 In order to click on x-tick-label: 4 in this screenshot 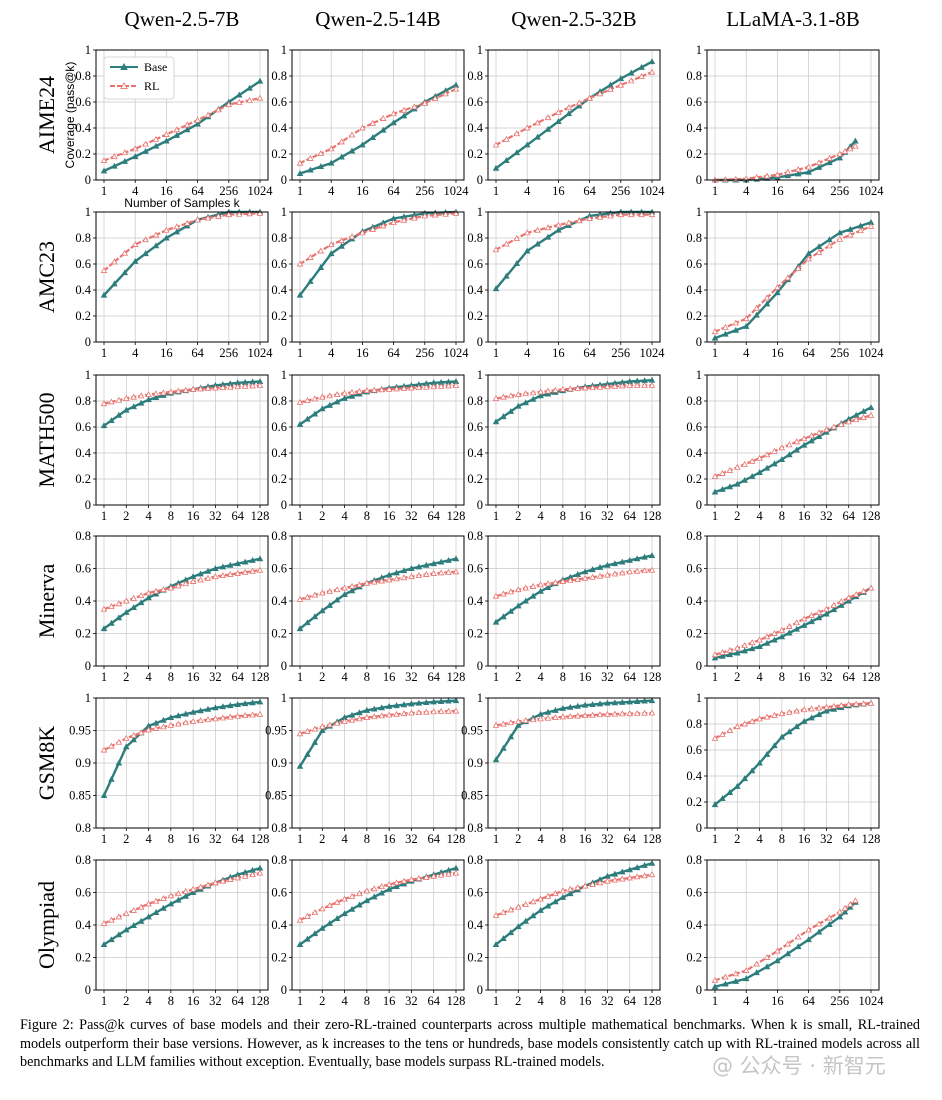, I will do `click(331, 191)`.